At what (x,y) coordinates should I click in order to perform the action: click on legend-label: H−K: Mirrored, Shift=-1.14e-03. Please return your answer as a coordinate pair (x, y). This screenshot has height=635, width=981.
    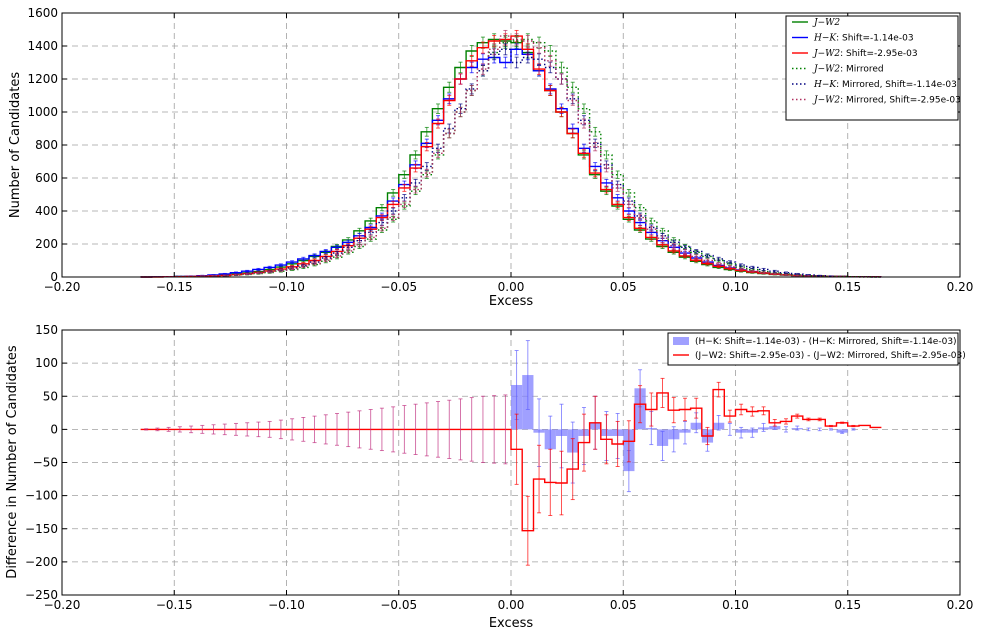
    Looking at the image, I should click on (885, 85).